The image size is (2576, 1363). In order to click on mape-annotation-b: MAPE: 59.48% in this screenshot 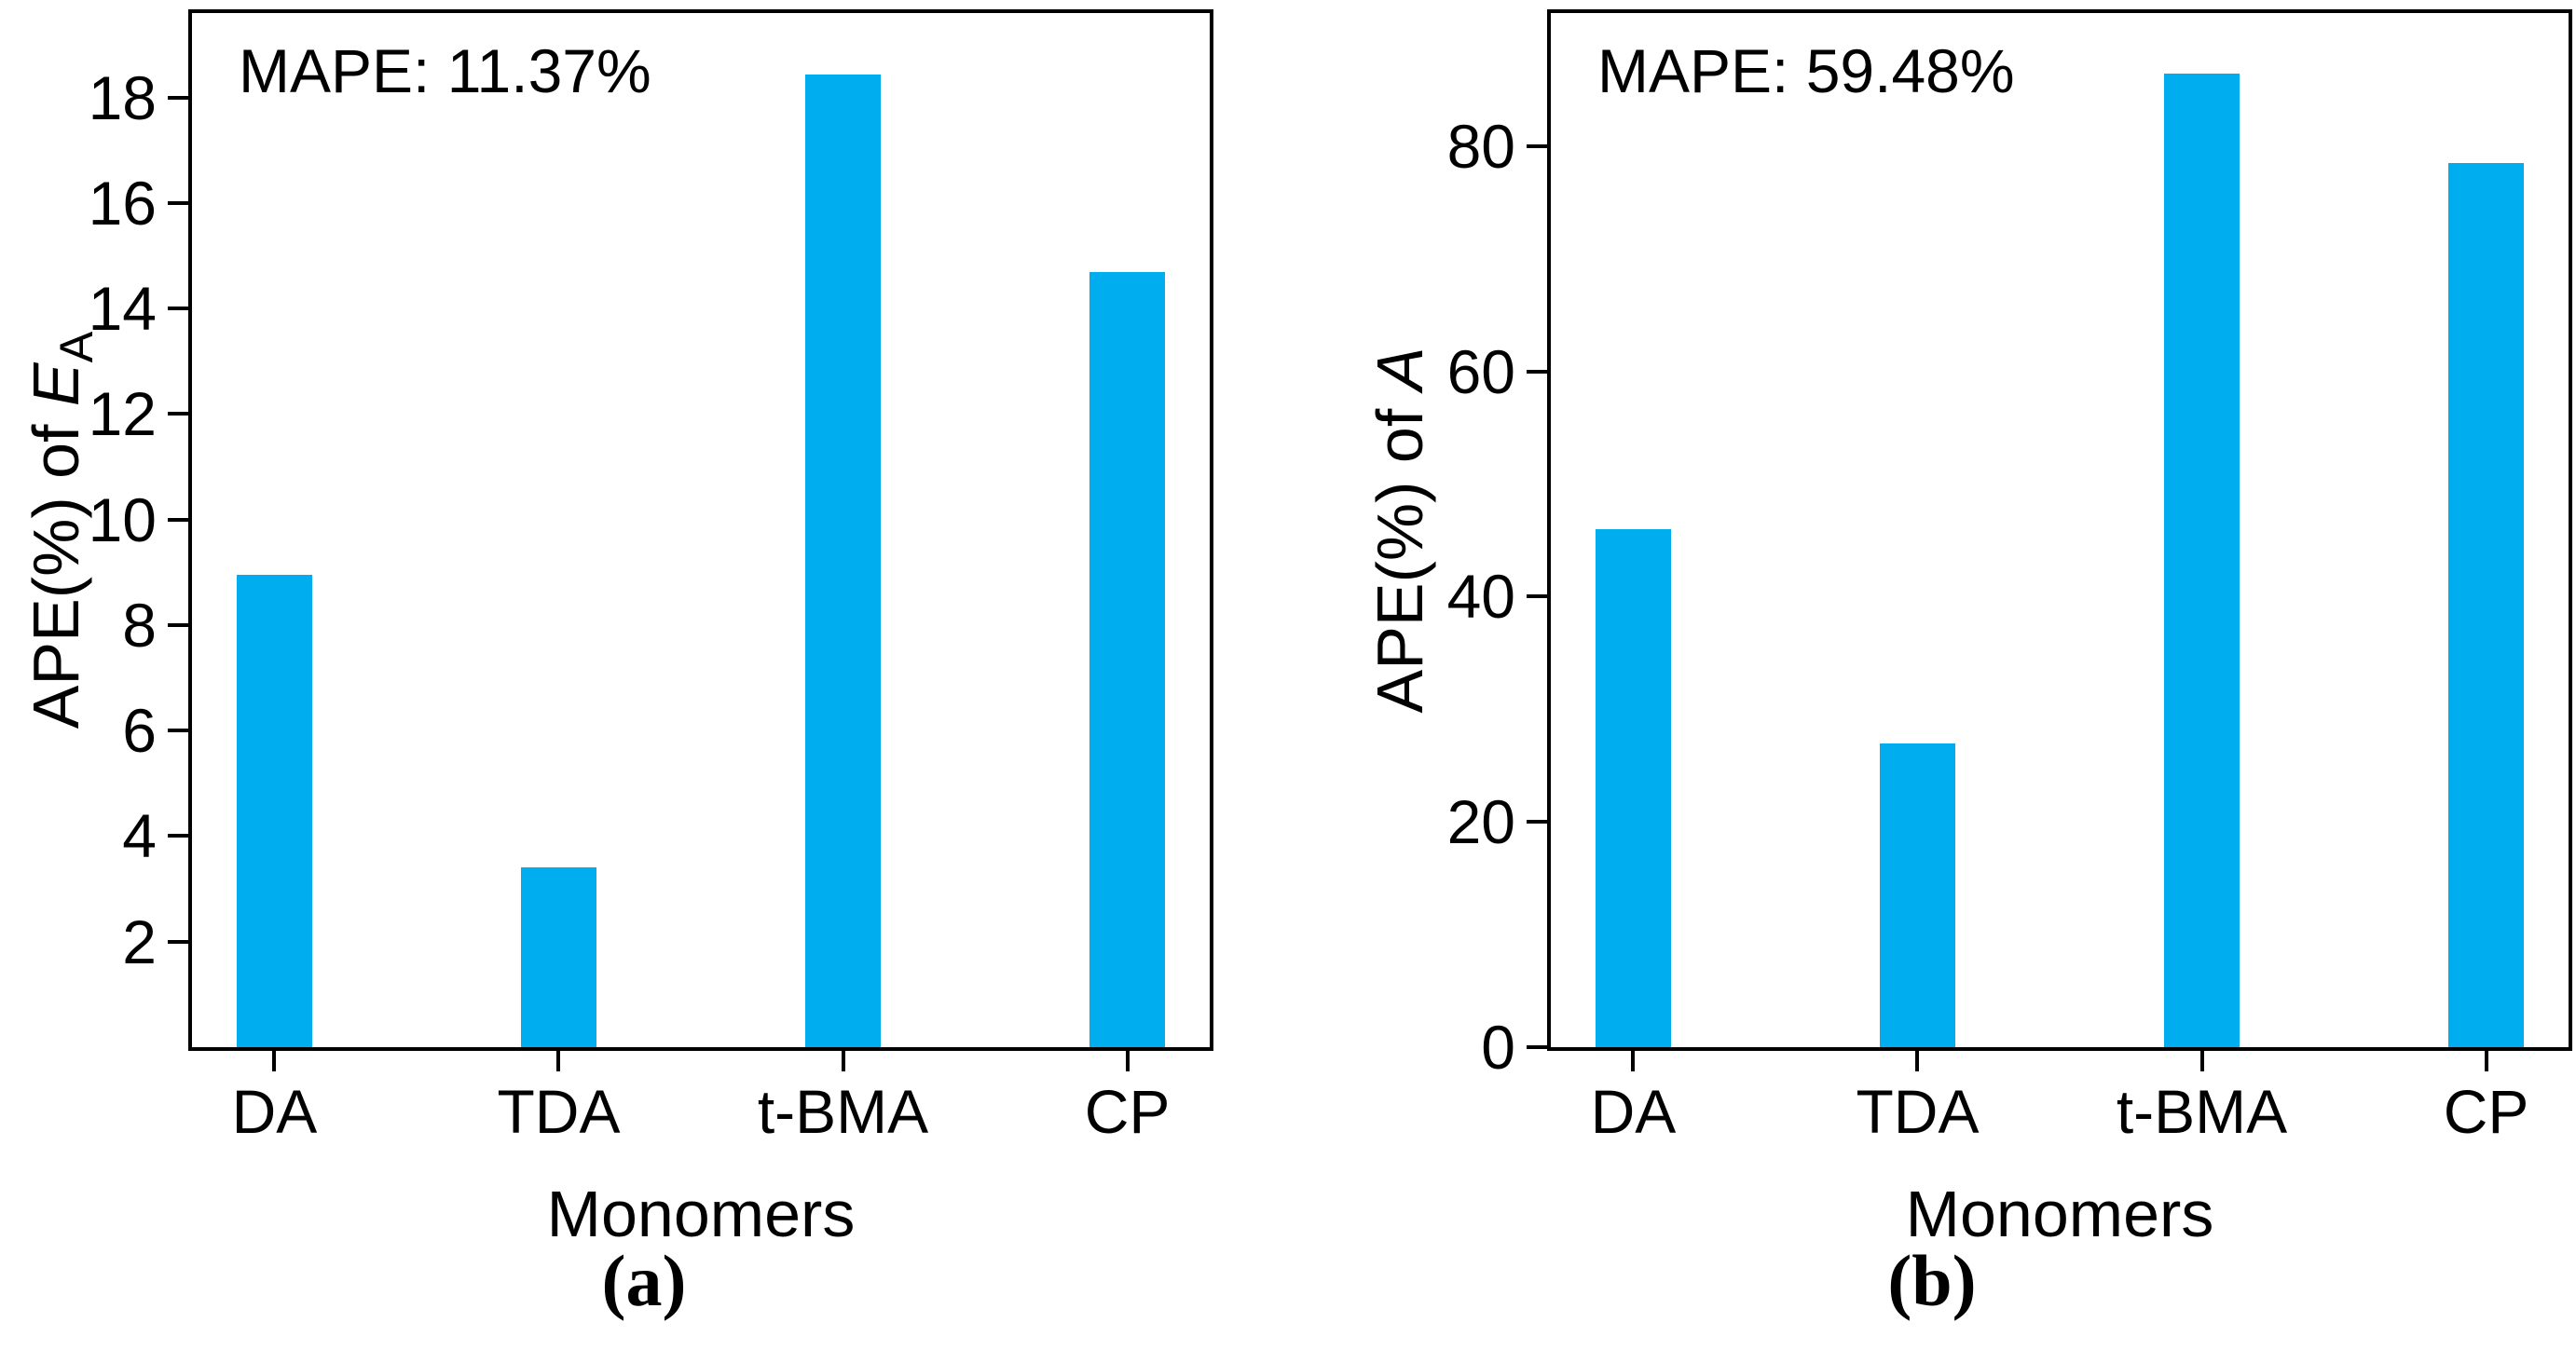, I will do `click(1806, 70)`.